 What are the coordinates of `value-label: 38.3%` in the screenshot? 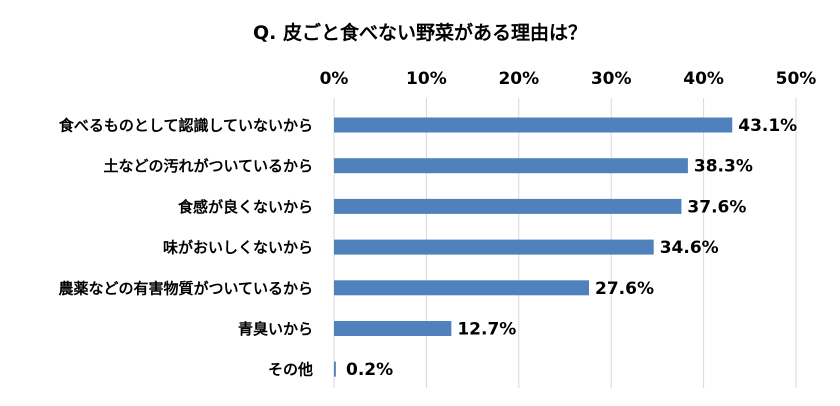 It's located at (723, 167).